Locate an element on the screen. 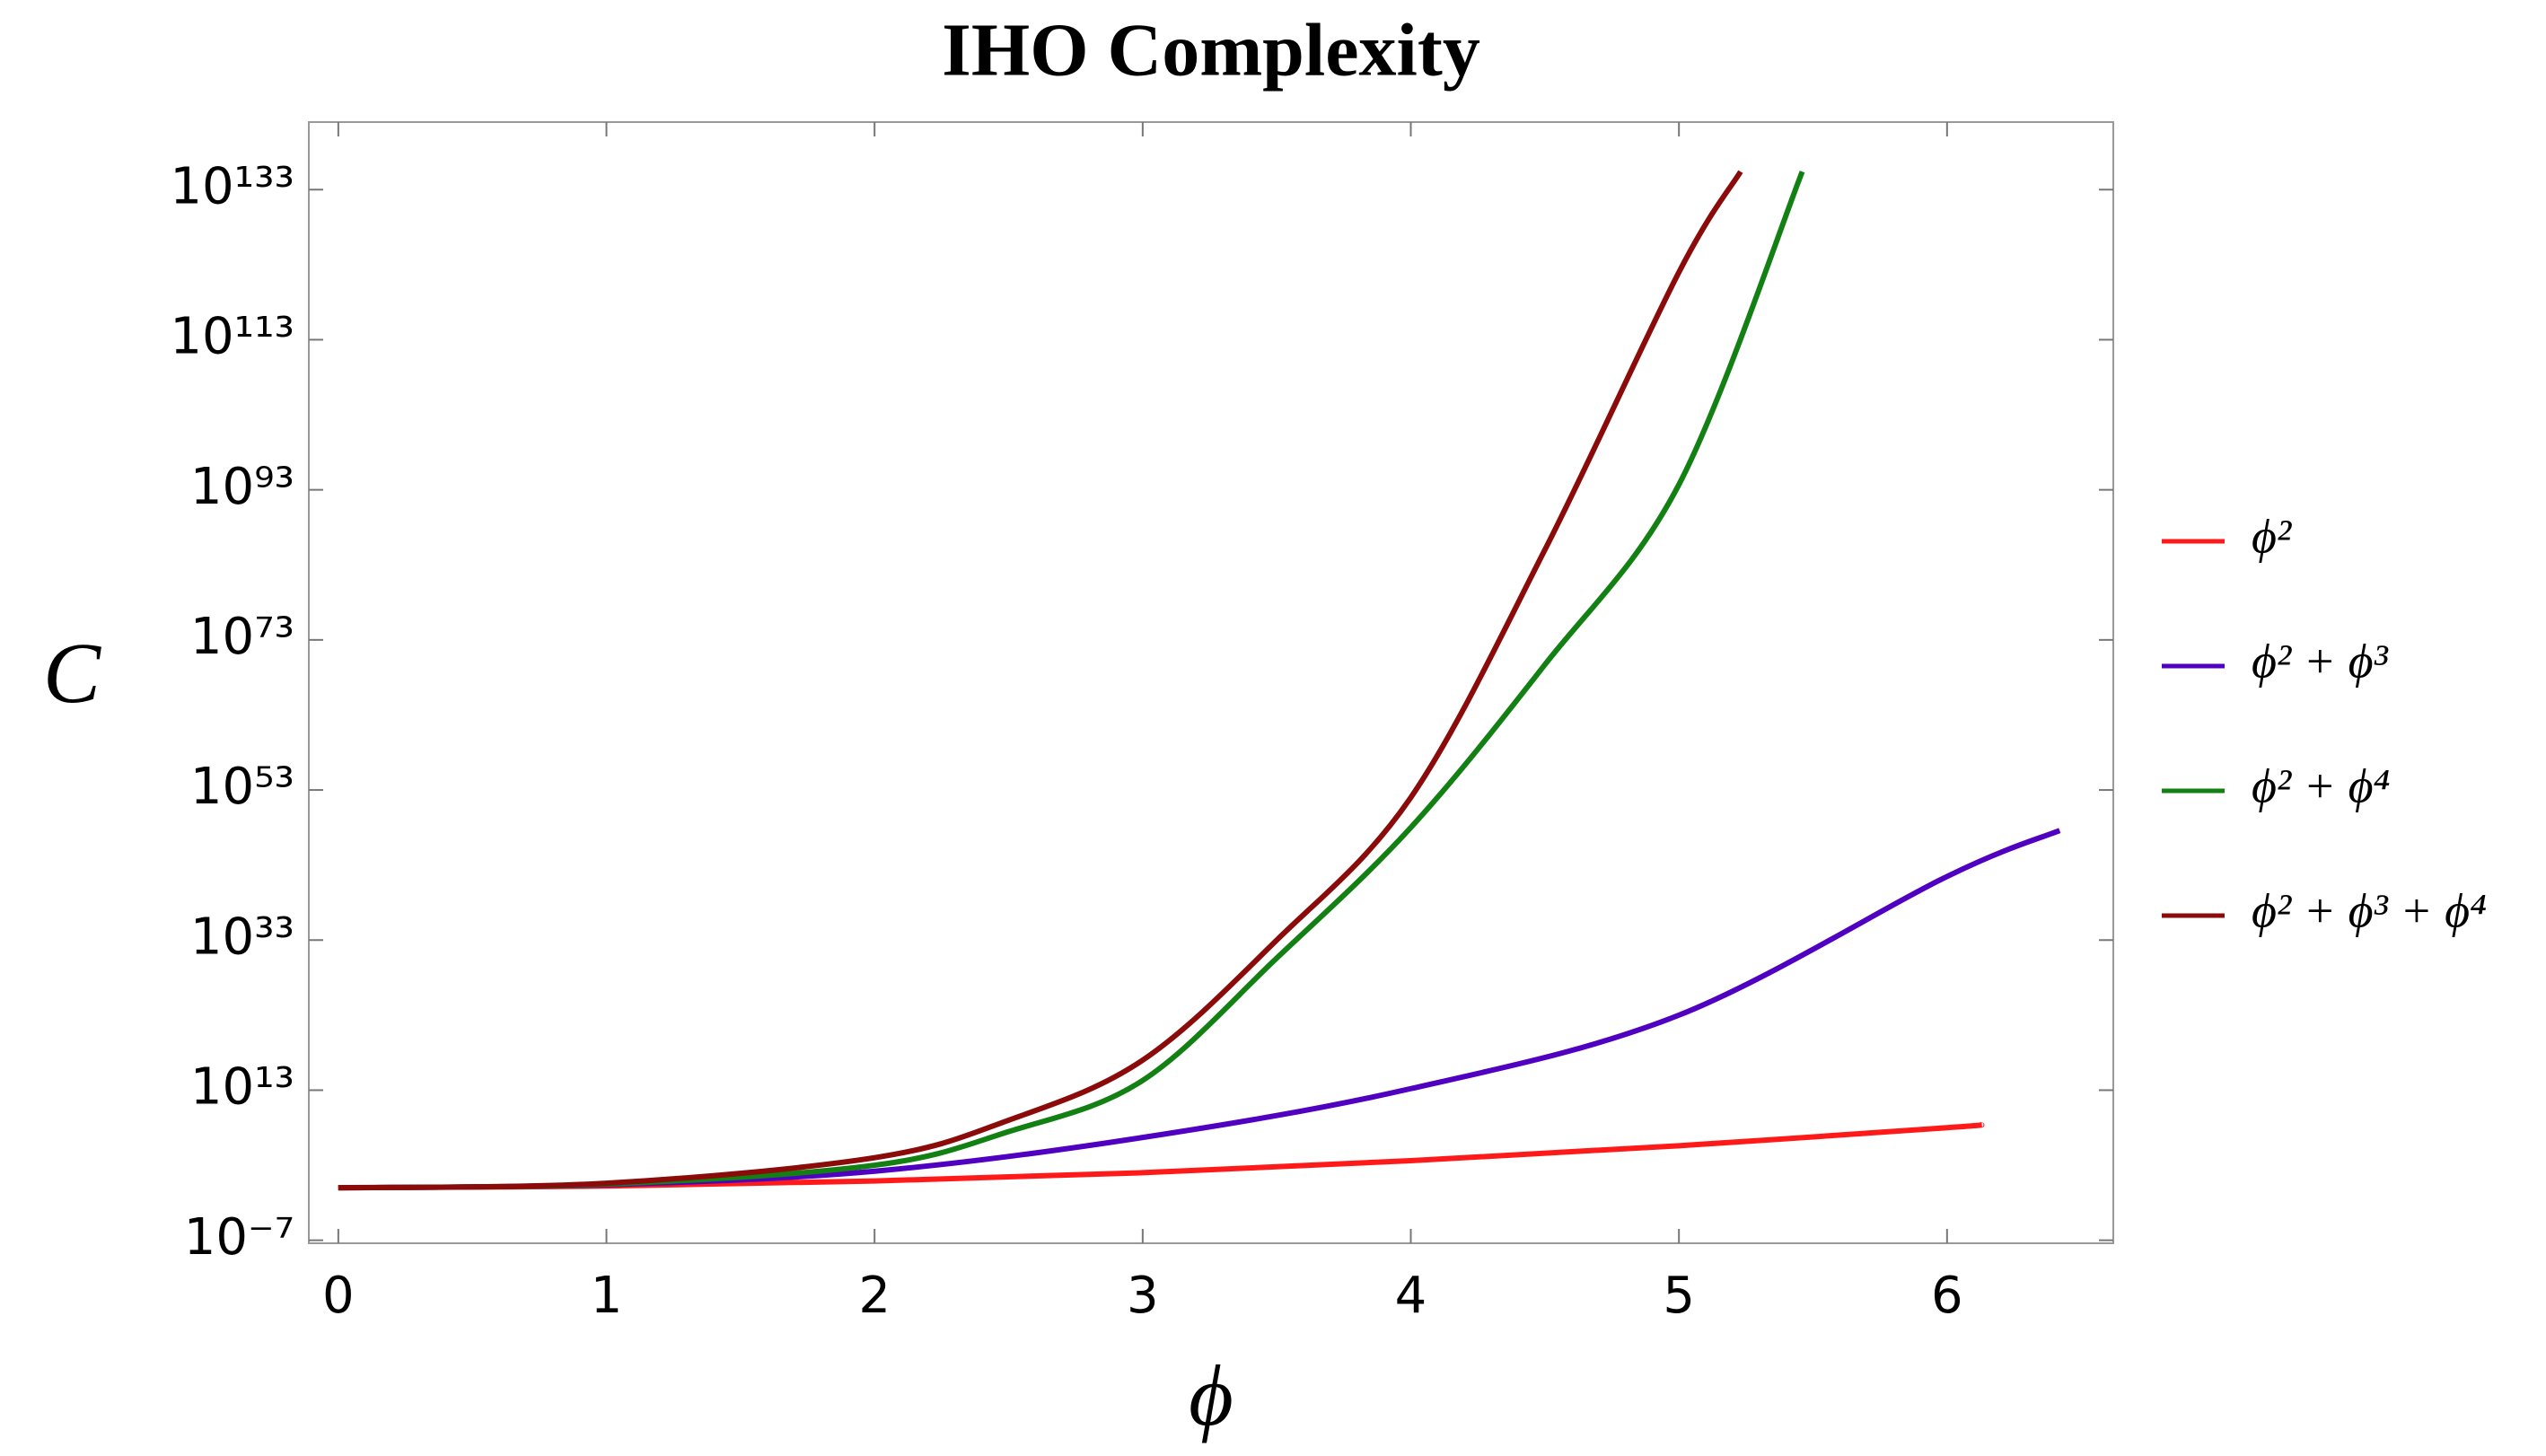  legend-label: ϕ² + ϕ³ + ϕ⁴ is located at coordinates (2369, 910).